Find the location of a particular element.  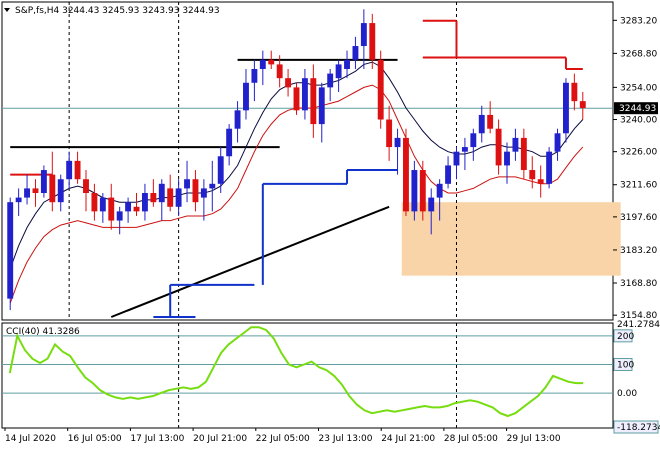

price-tick-label: 3211.60 is located at coordinates (638, 186).